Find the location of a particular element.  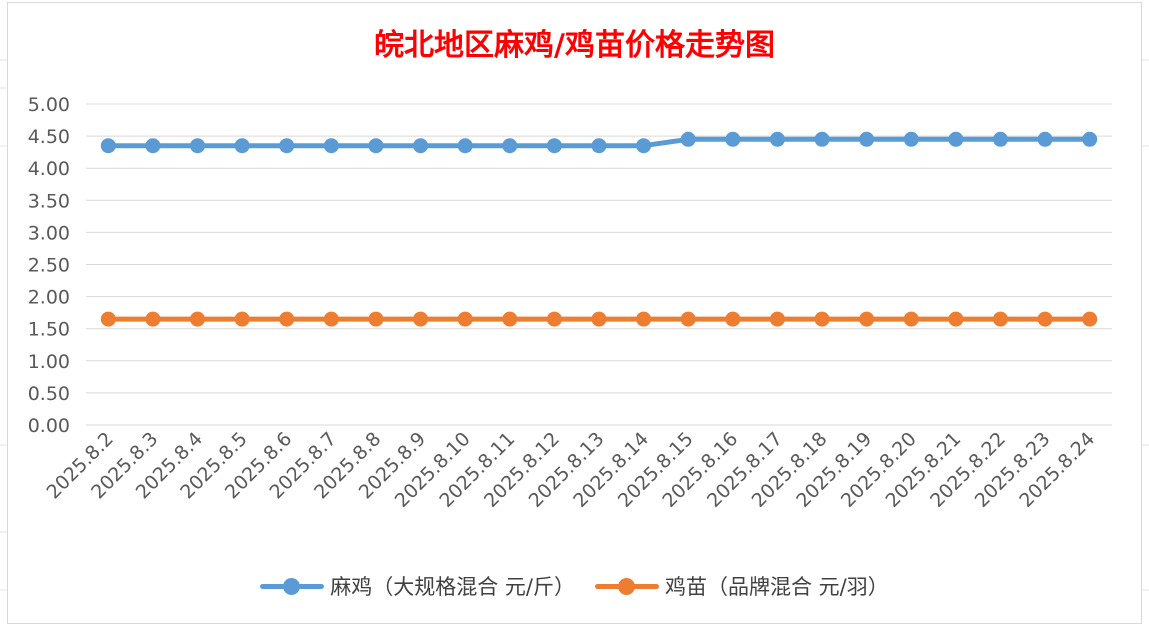

y-tick-label: 1.00 is located at coordinates (49, 362).